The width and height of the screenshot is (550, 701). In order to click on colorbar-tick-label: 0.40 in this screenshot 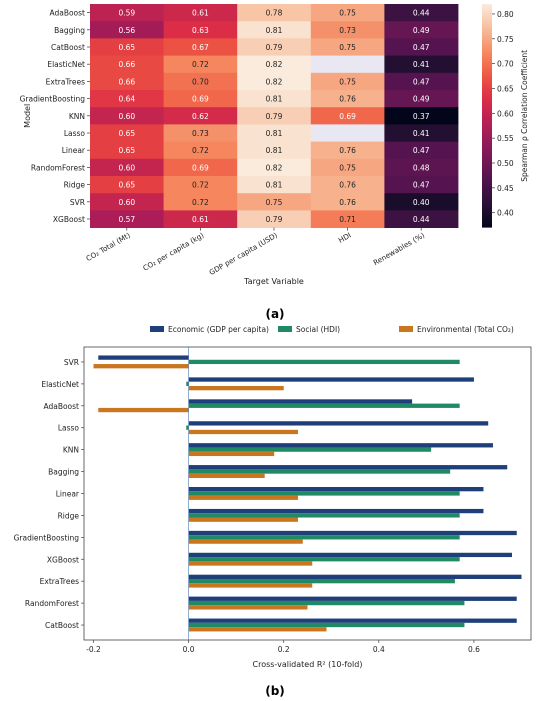, I will do `click(505, 213)`.